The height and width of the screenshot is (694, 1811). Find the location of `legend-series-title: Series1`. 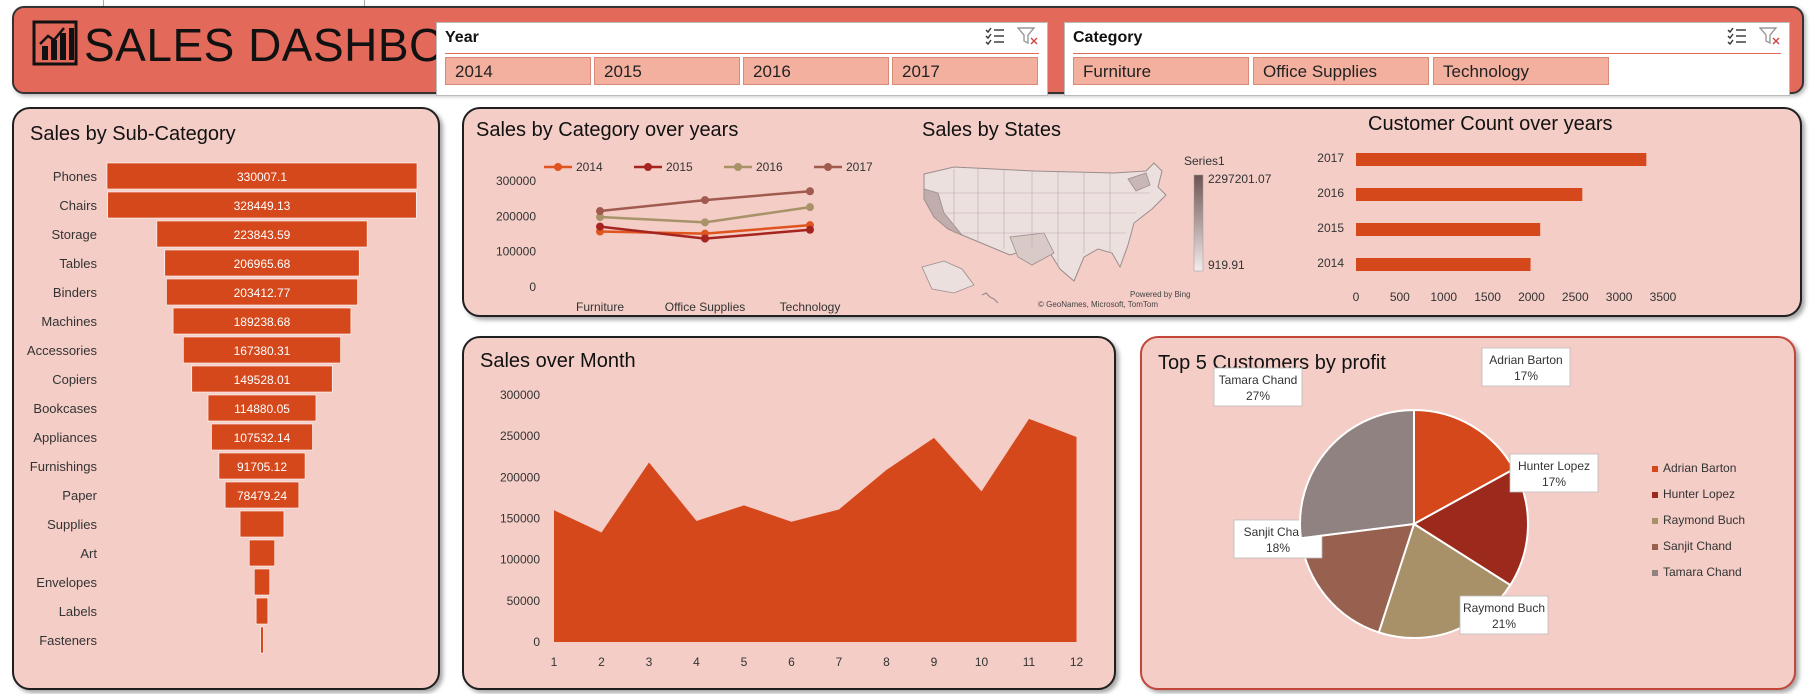

legend-series-title: Series1 is located at coordinates (1204, 161).